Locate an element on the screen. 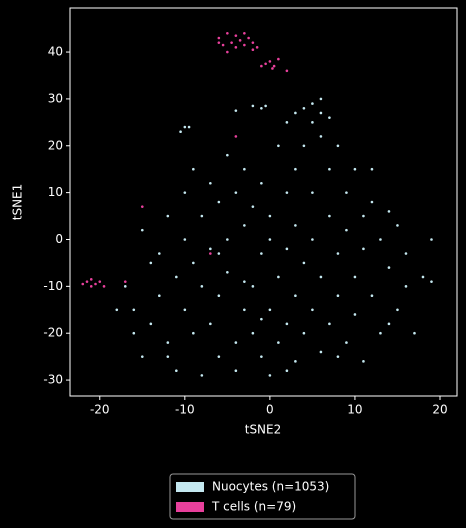 Image resolution: width=466 pixels, height=528 pixels. x-axis-label: tSNE2 is located at coordinates (263, 430).